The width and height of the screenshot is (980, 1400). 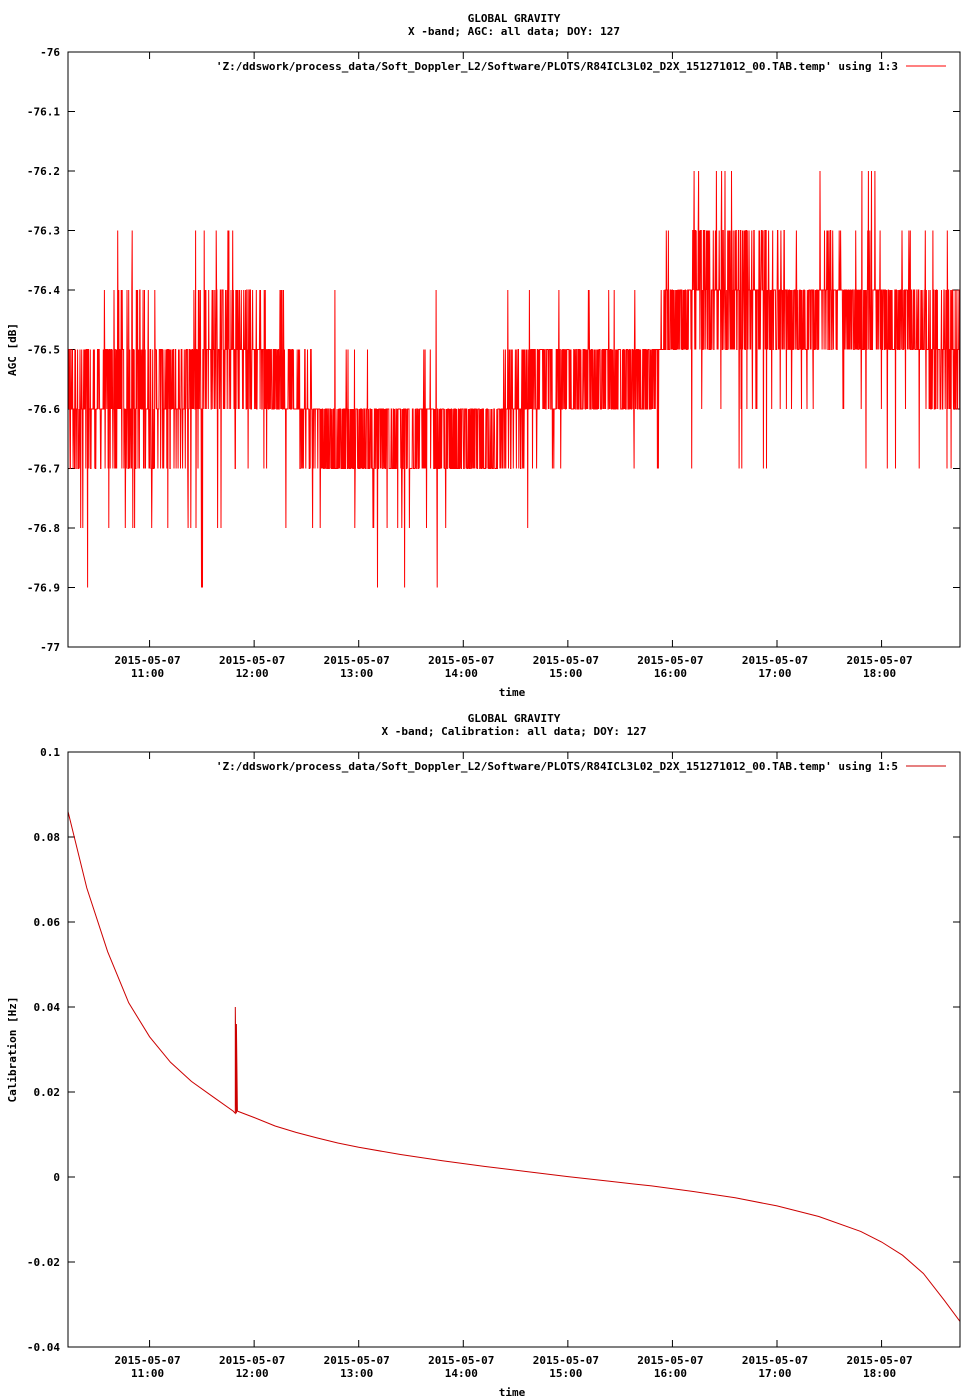 What do you see at coordinates (12, 349) in the screenshot?
I see `y-axis-label: AGC [dB]` at bounding box center [12, 349].